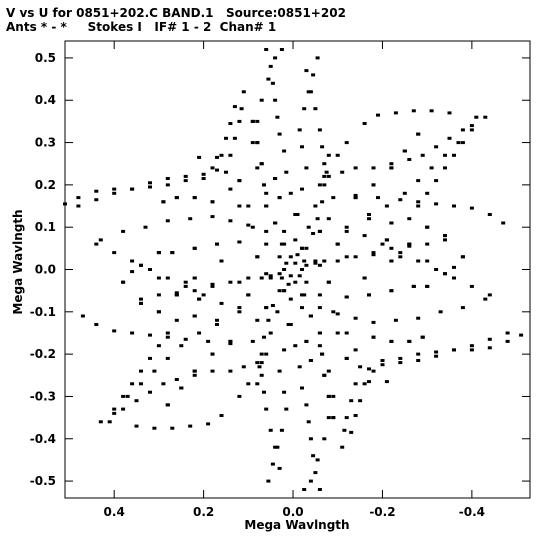 The height and width of the screenshot is (541, 540). What do you see at coordinates (382, 512) in the screenshot?
I see `x-tick-label: -0.2` at bounding box center [382, 512].